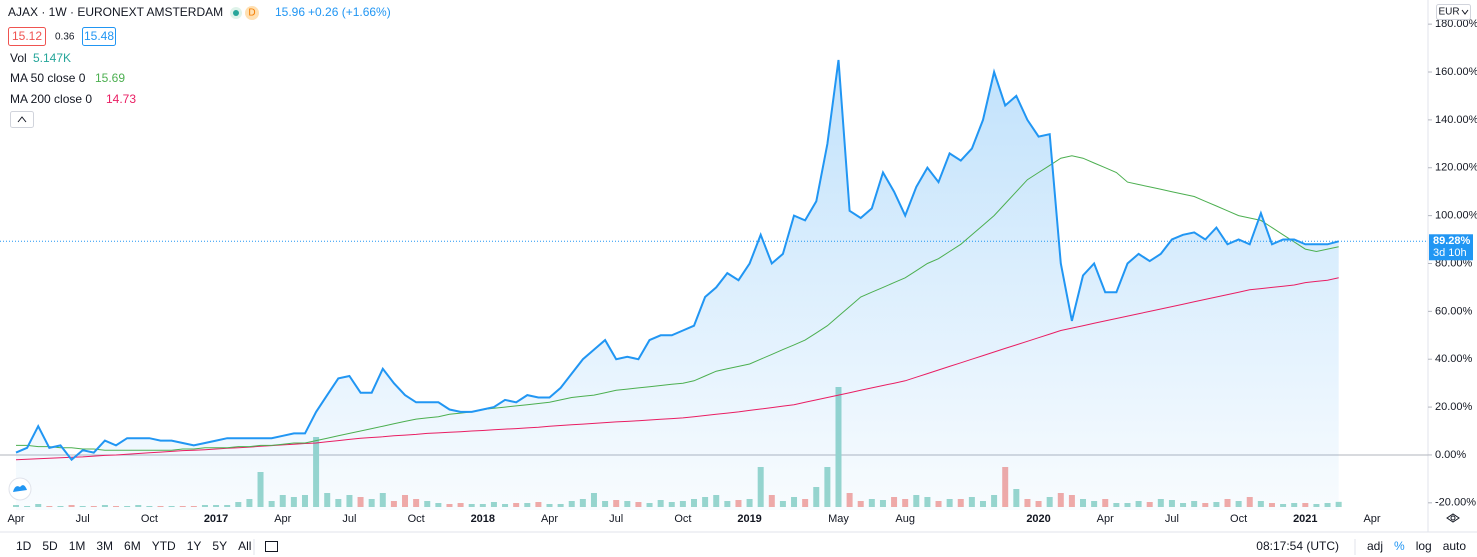  I want to click on countdown: 3d 10h, so click(1450, 253).